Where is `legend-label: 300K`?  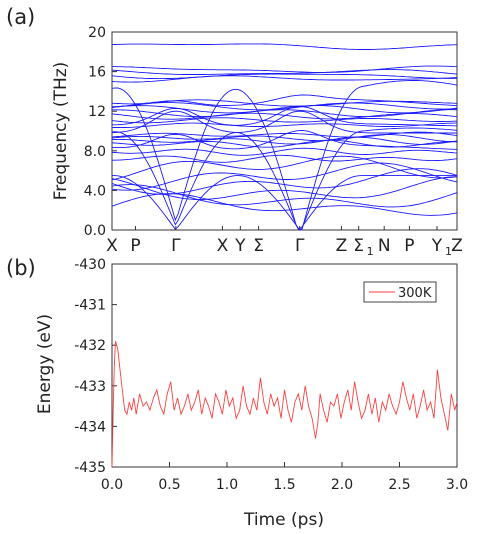 legend-label: 300K is located at coordinates (415, 293).